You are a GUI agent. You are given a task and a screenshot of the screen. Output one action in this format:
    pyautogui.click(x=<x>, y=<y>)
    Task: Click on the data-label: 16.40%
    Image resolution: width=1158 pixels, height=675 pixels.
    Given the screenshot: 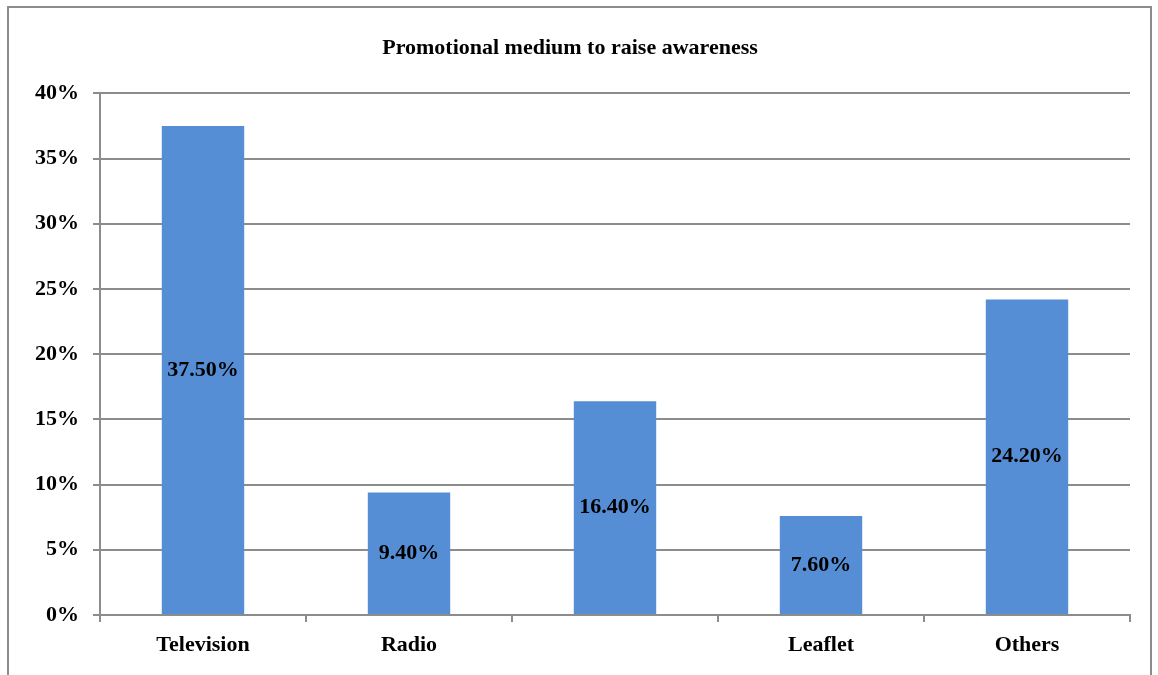 What is the action you would take?
    pyautogui.click(x=615, y=506)
    